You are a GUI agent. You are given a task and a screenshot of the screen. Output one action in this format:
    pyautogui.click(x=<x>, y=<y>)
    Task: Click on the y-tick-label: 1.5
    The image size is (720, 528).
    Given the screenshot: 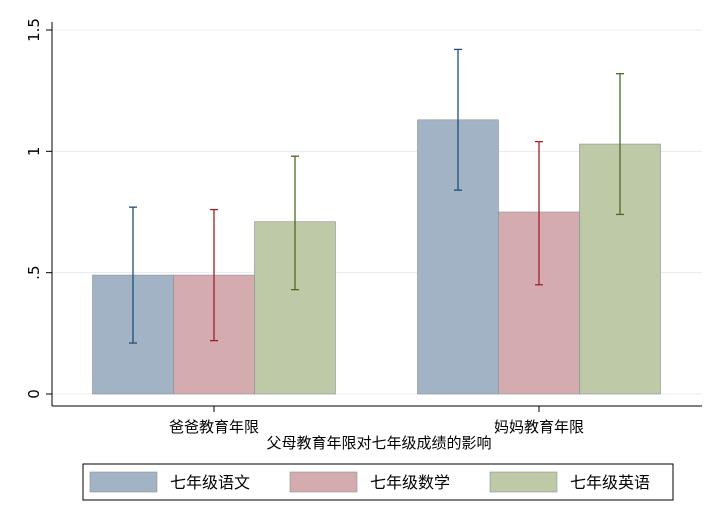 What is the action you would take?
    pyautogui.click(x=34, y=30)
    